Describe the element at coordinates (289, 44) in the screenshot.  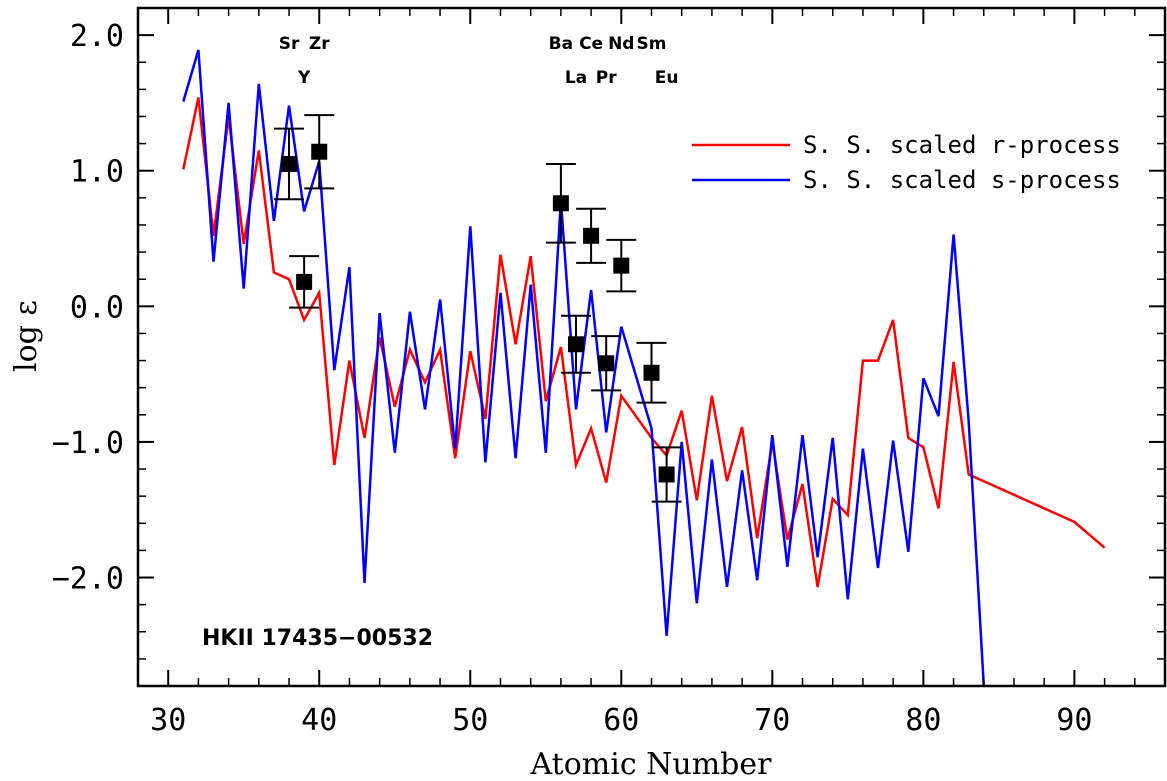
I see `element-label-sr: Sr` at that location.